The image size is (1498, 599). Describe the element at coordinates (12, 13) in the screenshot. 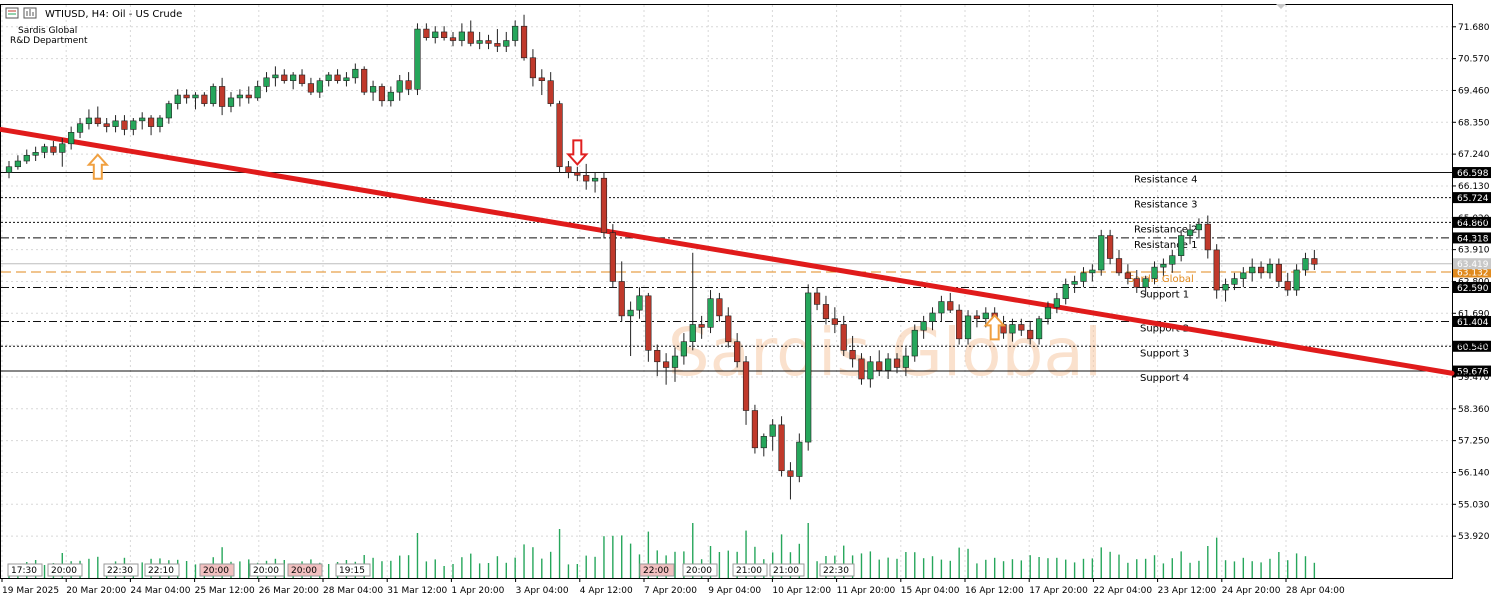

I see `chart-menu-icon` at that location.